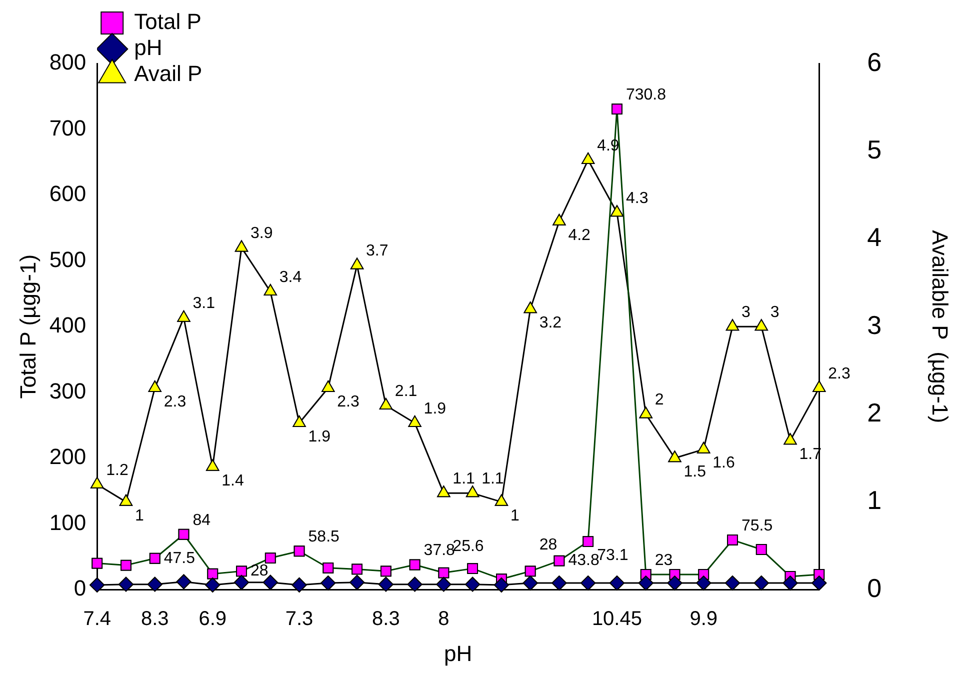 The height and width of the screenshot is (677, 974). What do you see at coordinates (117, 470) in the screenshot?
I see `data-label: 1.2` at bounding box center [117, 470].